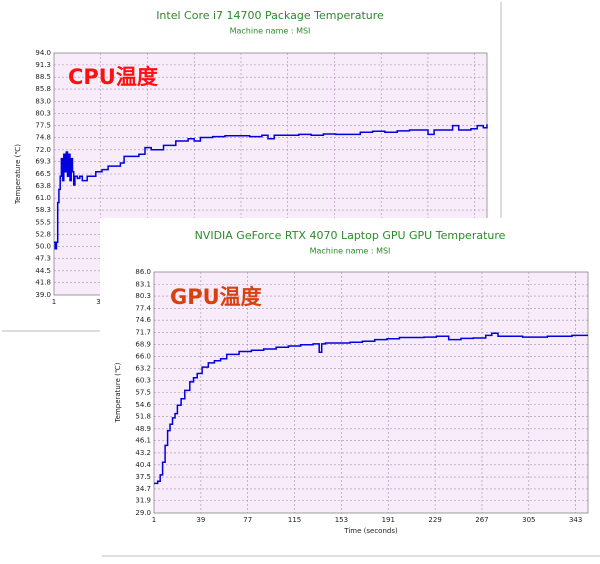 This screenshot has width=600, height=564. What do you see at coordinates (143, 393) in the screenshot?
I see `y-tick-label: 57.5` at bounding box center [143, 393].